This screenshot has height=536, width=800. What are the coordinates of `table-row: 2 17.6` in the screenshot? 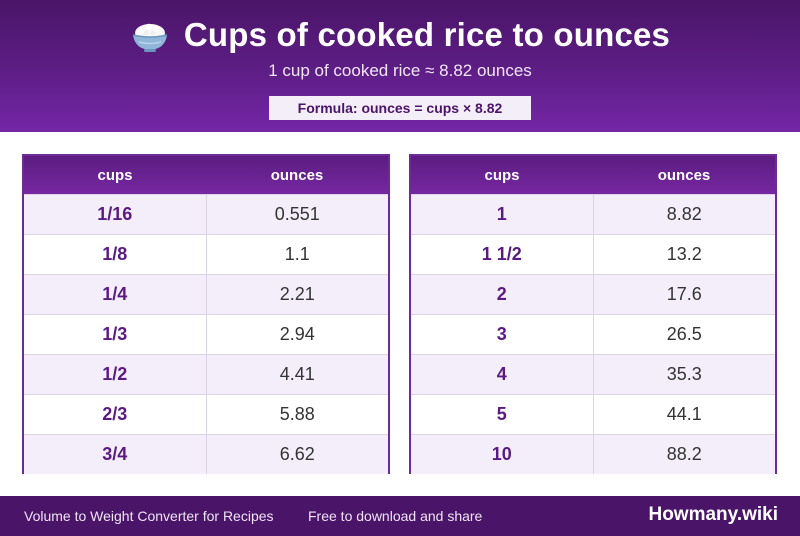 It's located at (593, 294).